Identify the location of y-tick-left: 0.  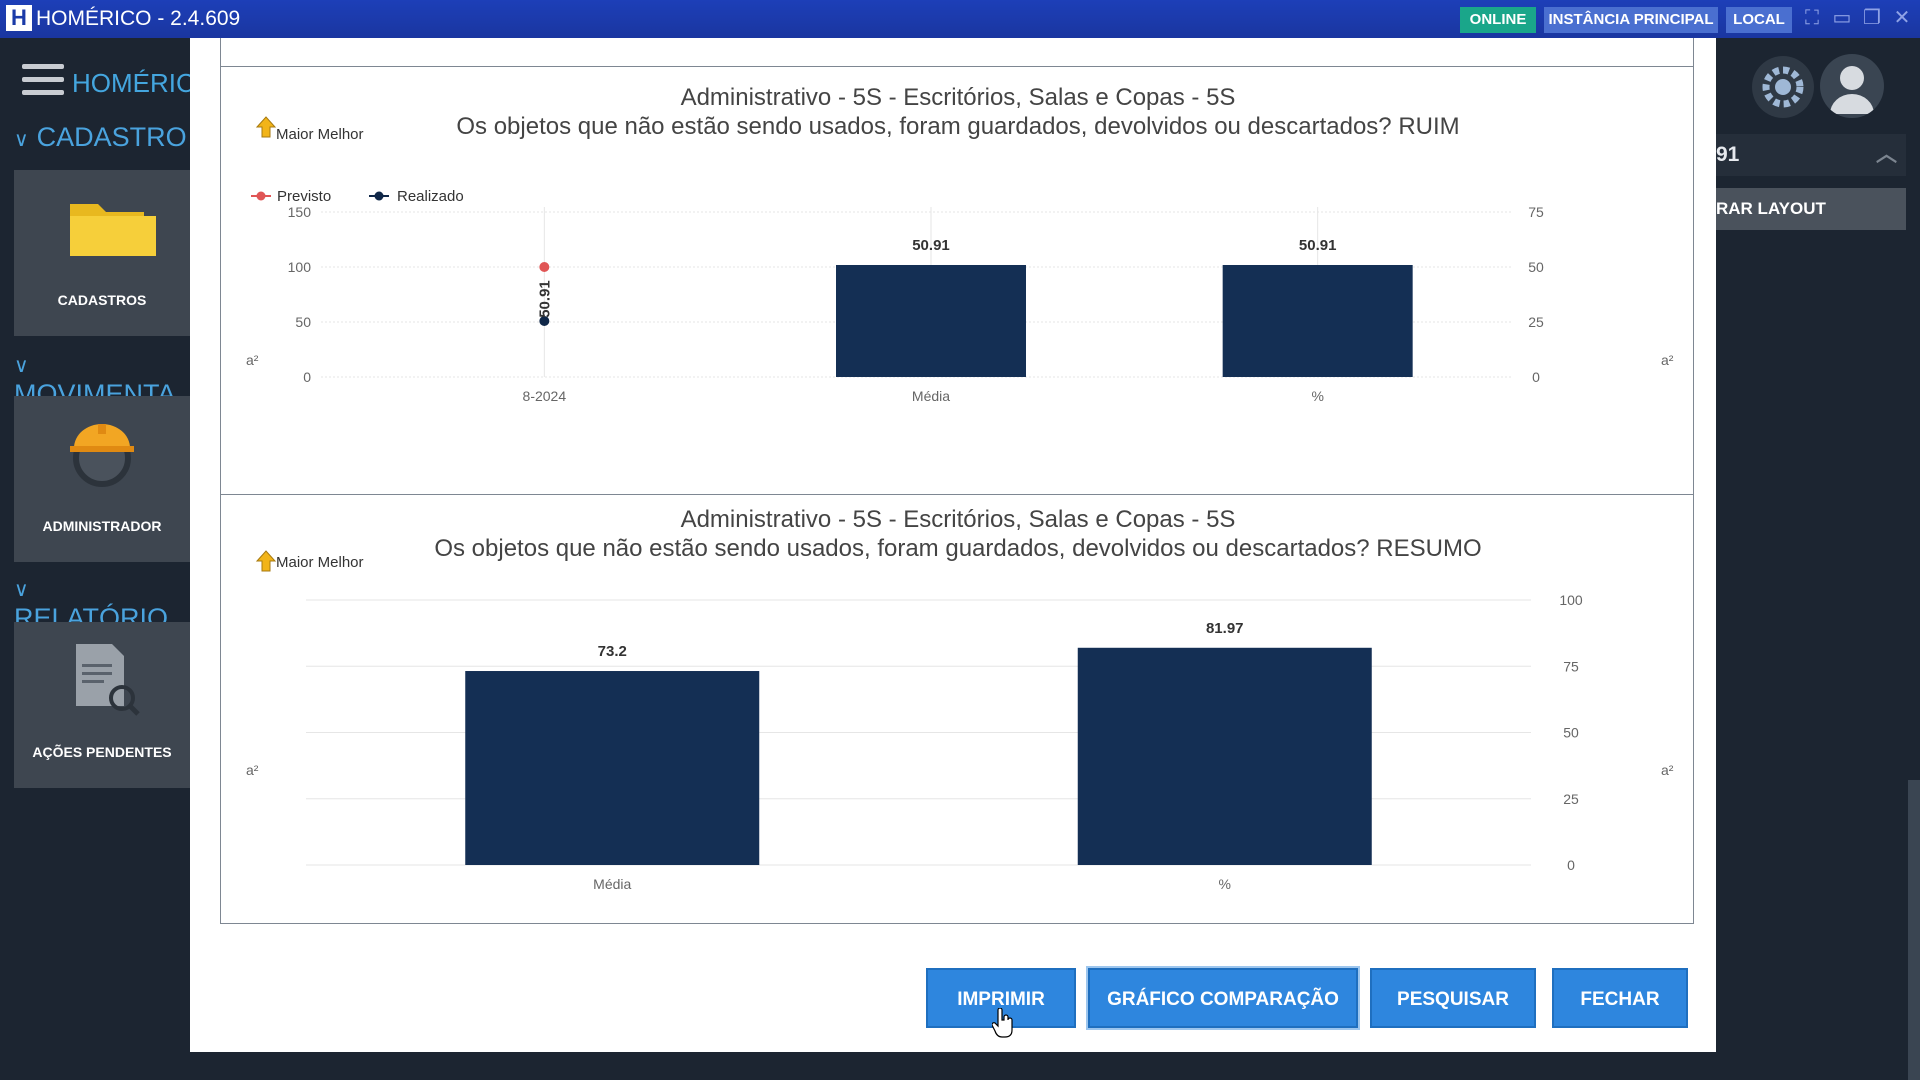
(307, 377).